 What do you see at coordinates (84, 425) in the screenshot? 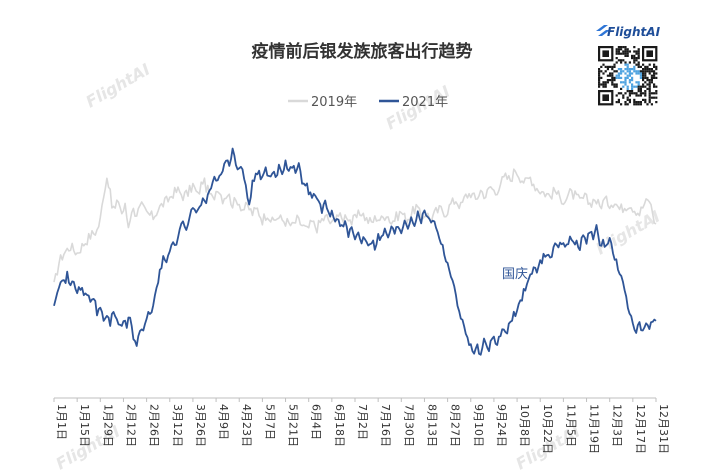
I see `x-tick-label: 1月15日` at bounding box center [84, 425].